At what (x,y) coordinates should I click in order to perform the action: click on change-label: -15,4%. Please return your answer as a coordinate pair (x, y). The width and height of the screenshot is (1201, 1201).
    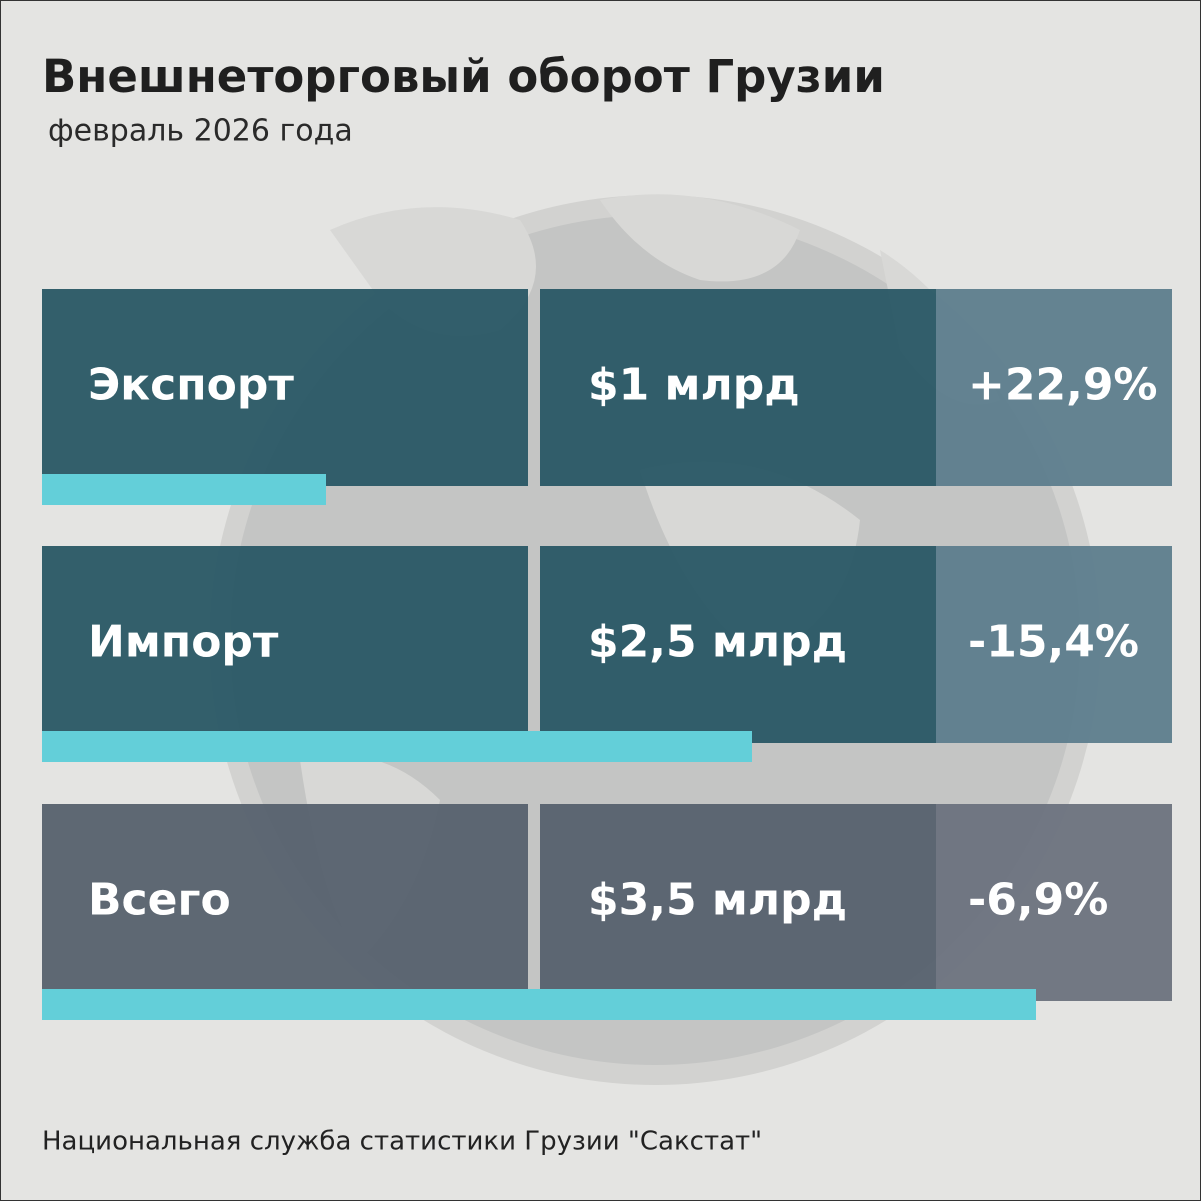
    Looking at the image, I should click on (1053, 642).